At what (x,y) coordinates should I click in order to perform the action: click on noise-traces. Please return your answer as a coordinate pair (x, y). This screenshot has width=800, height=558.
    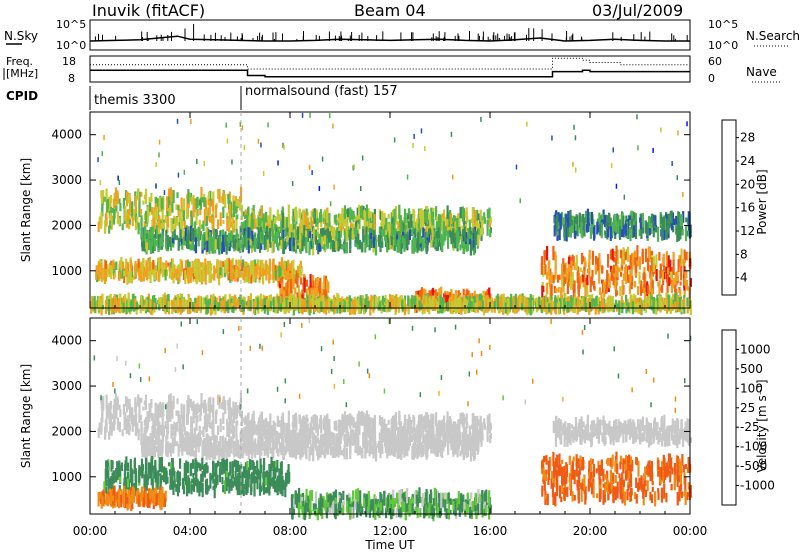
    Looking at the image, I should click on (390, 32).